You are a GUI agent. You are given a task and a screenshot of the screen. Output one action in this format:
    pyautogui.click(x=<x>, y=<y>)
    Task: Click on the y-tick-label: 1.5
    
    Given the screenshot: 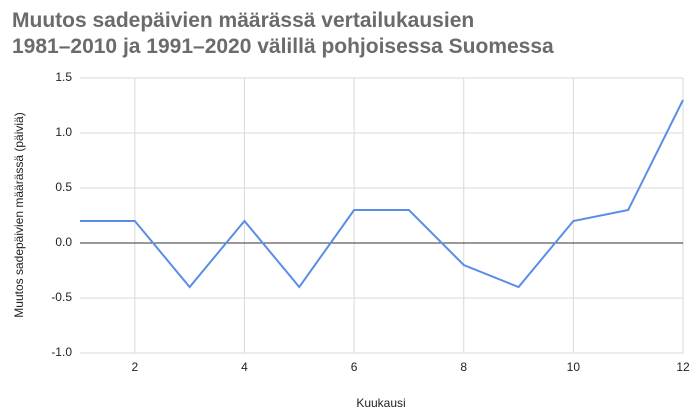 What is the action you would take?
    pyautogui.click(x=63, y=77)
    